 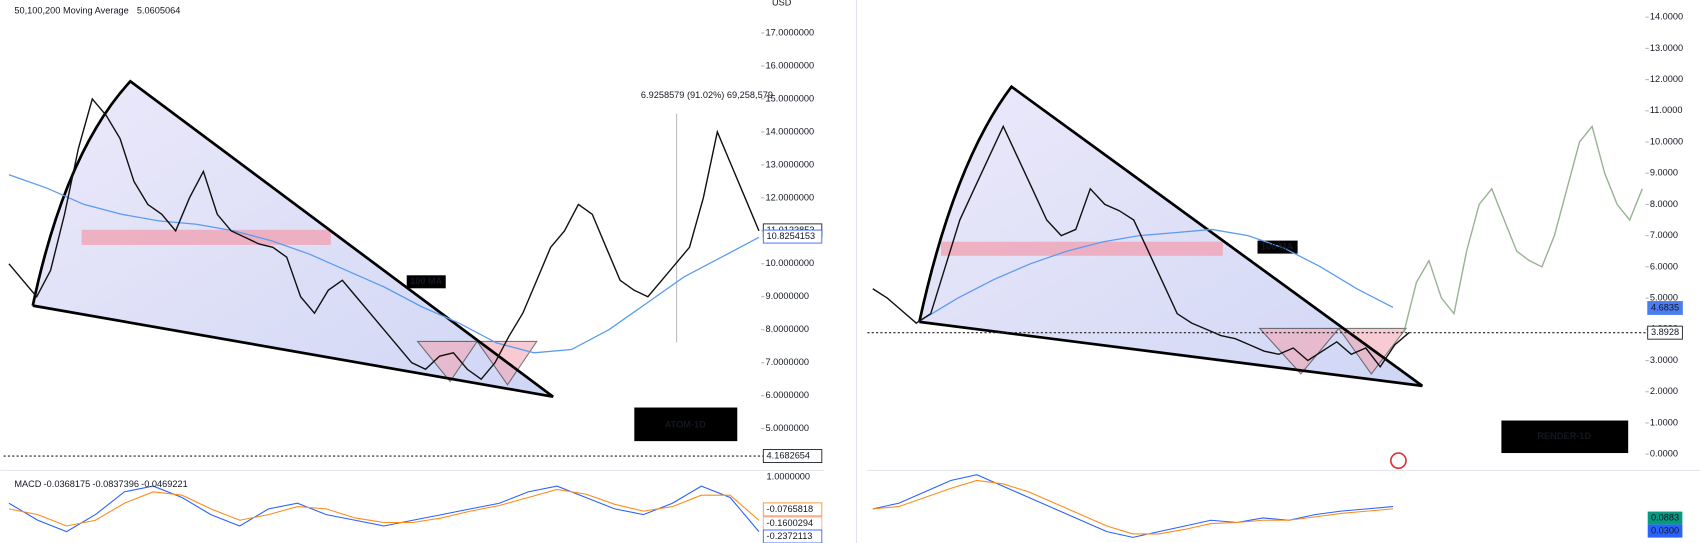 What do you see at coordinates (787, 362) in the screenshot?
I see `y-tick-label: 7.0000000` at bounding box center [787, 362].